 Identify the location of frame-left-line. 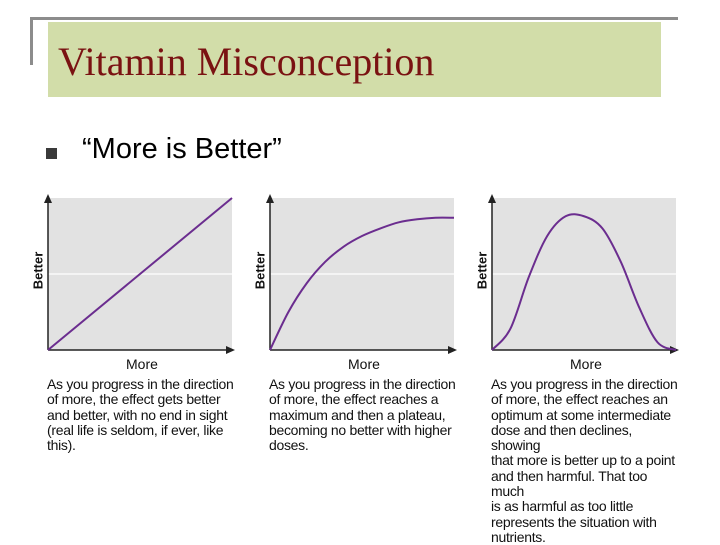
(31, 41).